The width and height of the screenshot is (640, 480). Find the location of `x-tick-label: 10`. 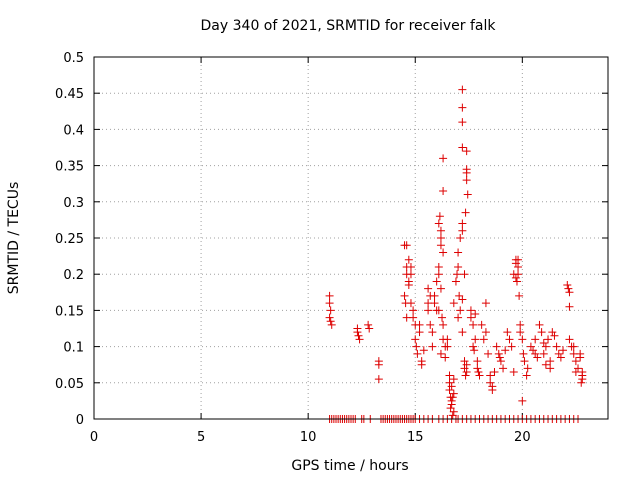

x-tick-label: 10 is located at coordinates (308, 437).